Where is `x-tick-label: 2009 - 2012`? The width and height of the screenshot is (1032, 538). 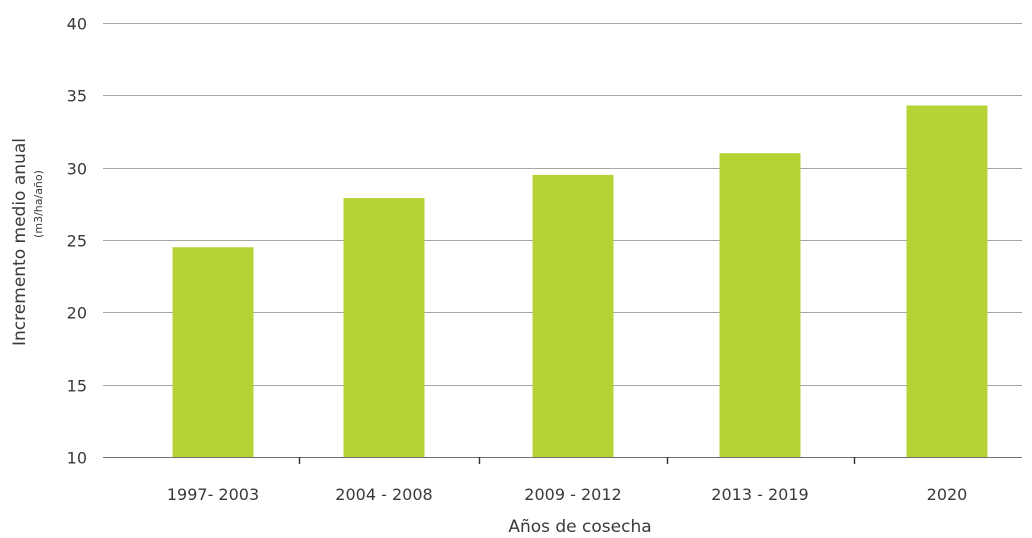
x-tick-label: 2009 - 2012 is located at coordinates (572, 494).